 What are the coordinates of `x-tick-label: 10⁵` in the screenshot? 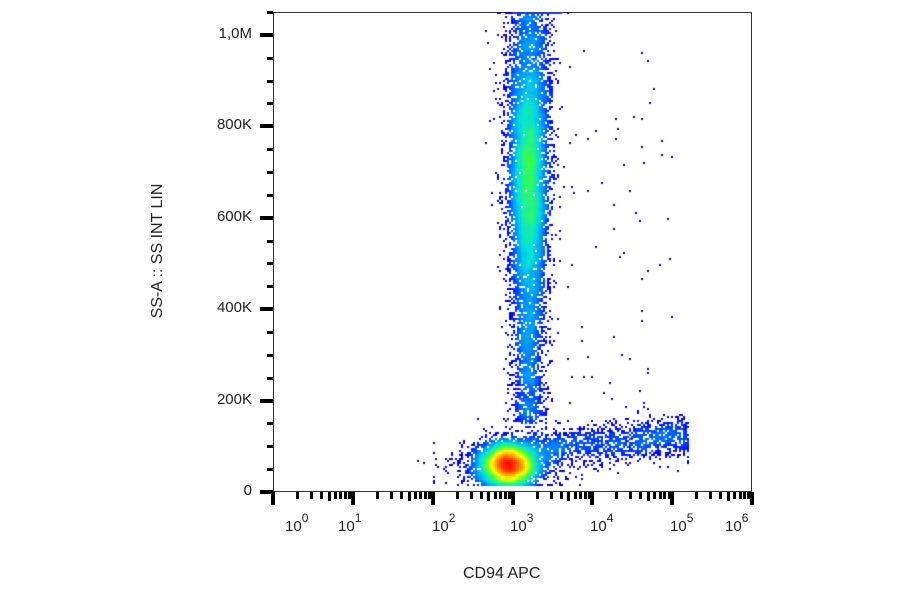 It's located at (682, 523).